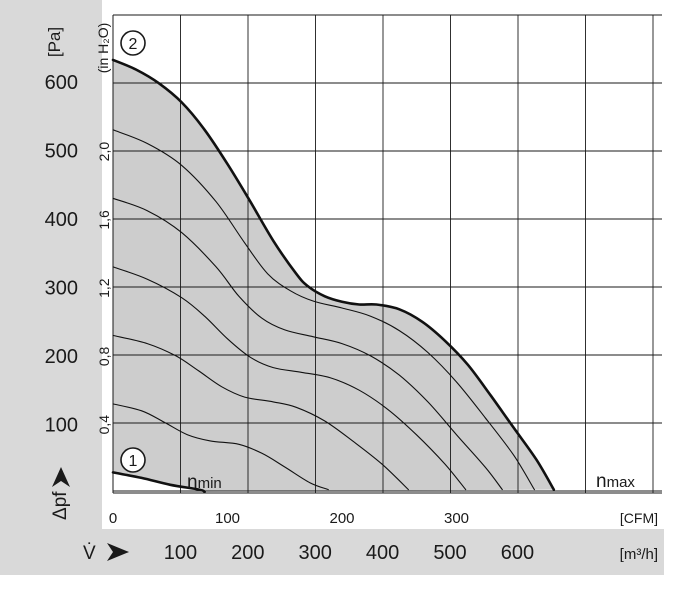  I want to click on left-axis-unit: [Pa], so click(54, 42).